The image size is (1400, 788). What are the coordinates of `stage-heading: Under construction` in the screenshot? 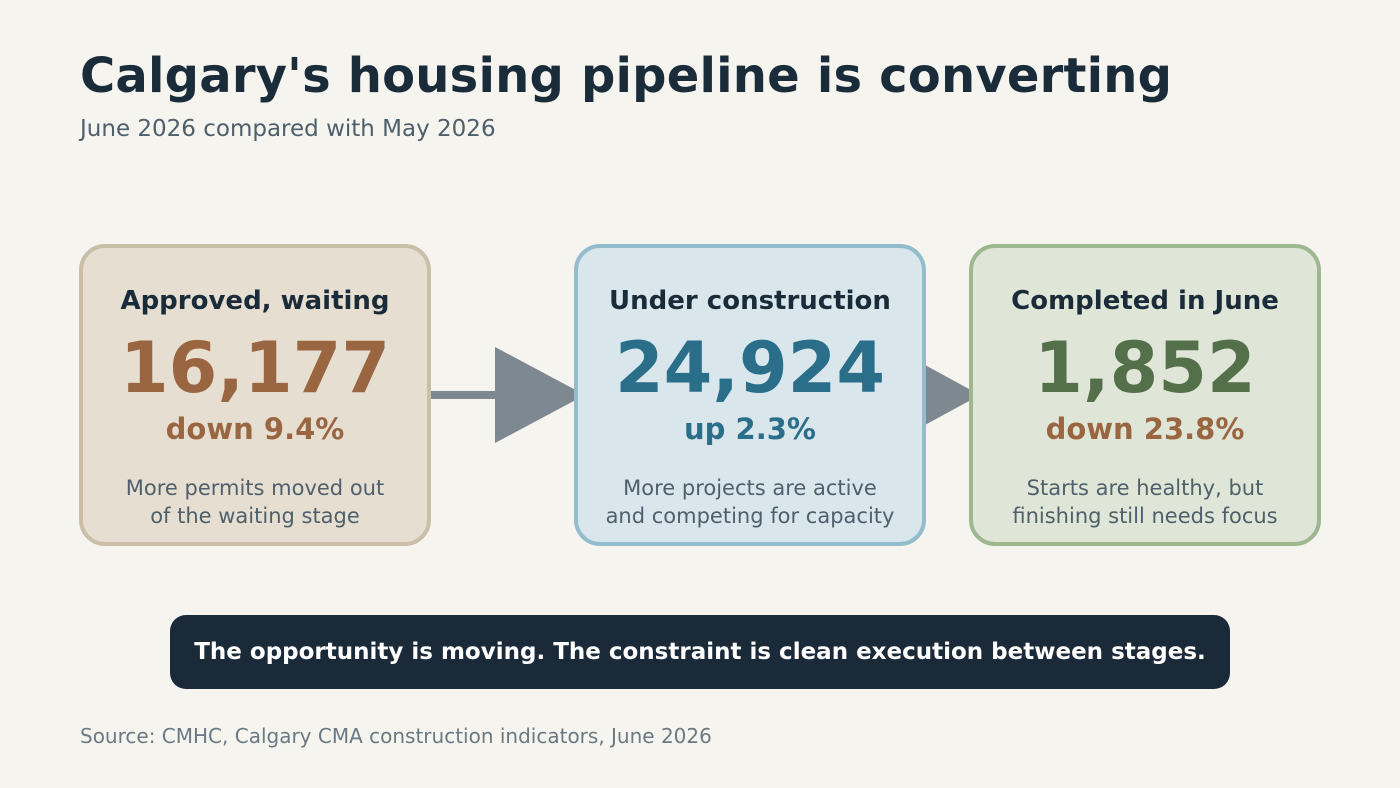 It's located at (750, 301).